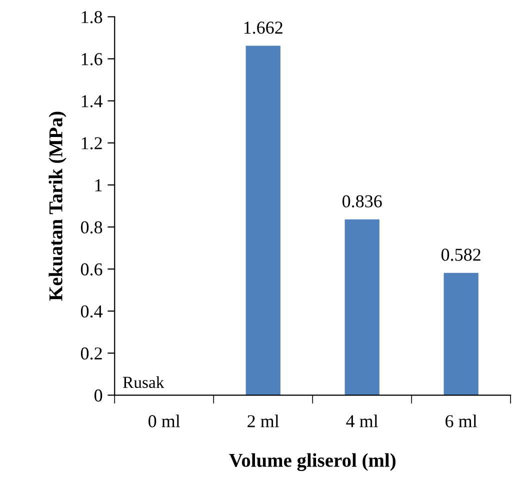 This screenshot has height=479, width=521. What do you see at coordinates (57, 206) in the screenshot?
I see `y-axis-title: Kekuatan Tarik (MPa)` at bounding box center [57, 206].